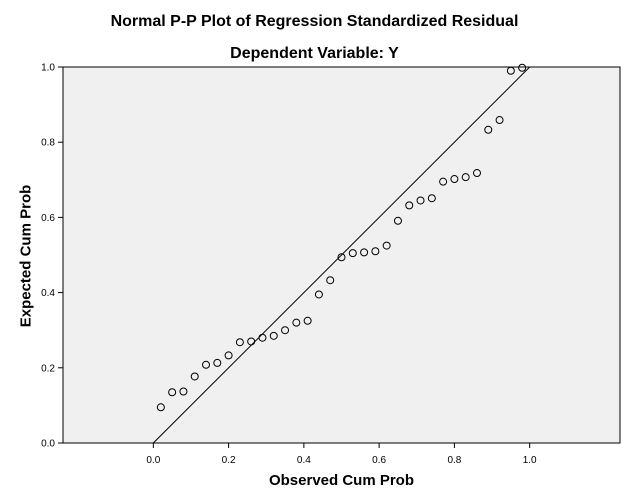  I want to click on y-tick-label: 0.4, so click(48, 293).